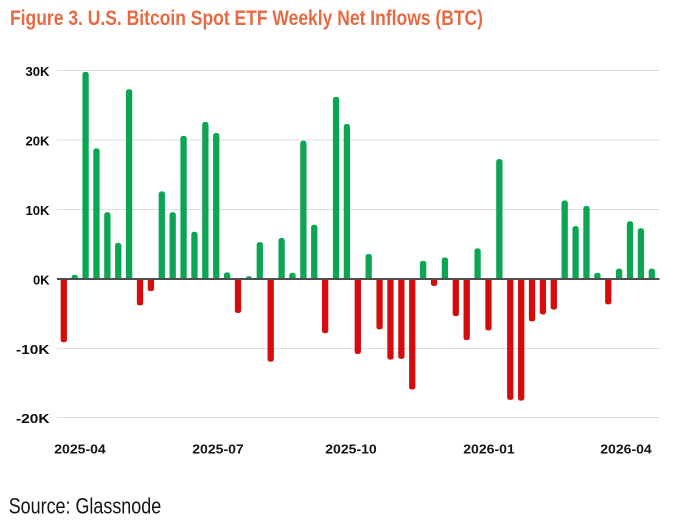 The image size is (680, 527). I want to click on svg-text: 2026-04, so click(626, 448).